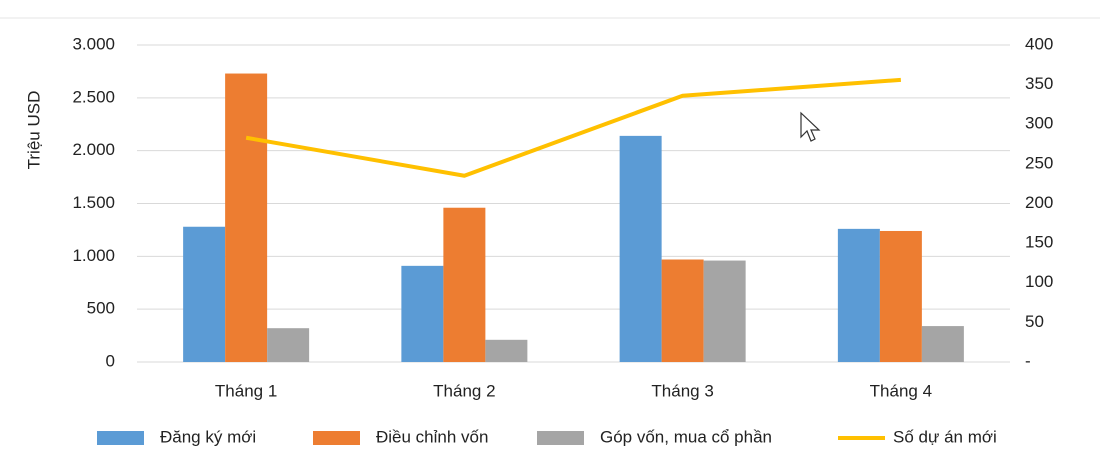 Image resolution: width=1100 pixels, height=476 pixels. What do you see at coordinates (1039, 162) in the screenshot?
I see `y2-tick-label: 250` at bounding box center [1039, 162].